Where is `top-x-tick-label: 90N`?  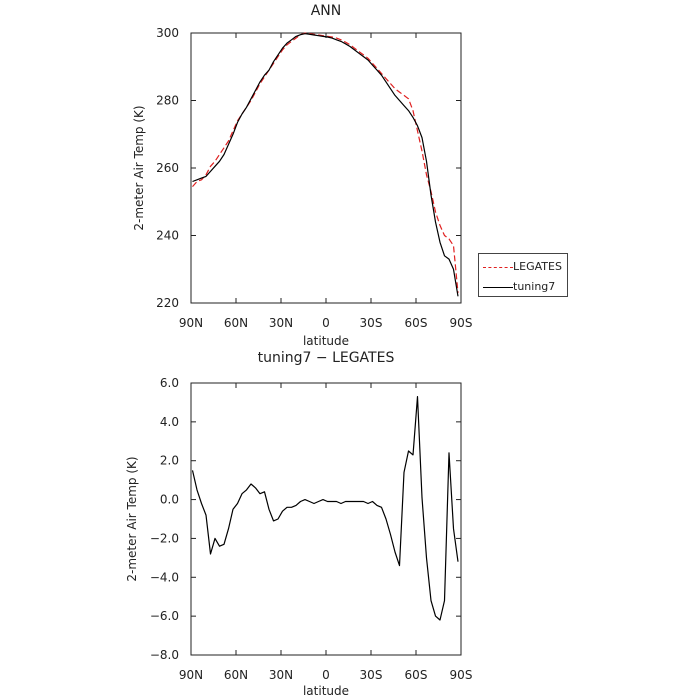 top-x-tick-label: 90N is located at coordinates (191, 323).